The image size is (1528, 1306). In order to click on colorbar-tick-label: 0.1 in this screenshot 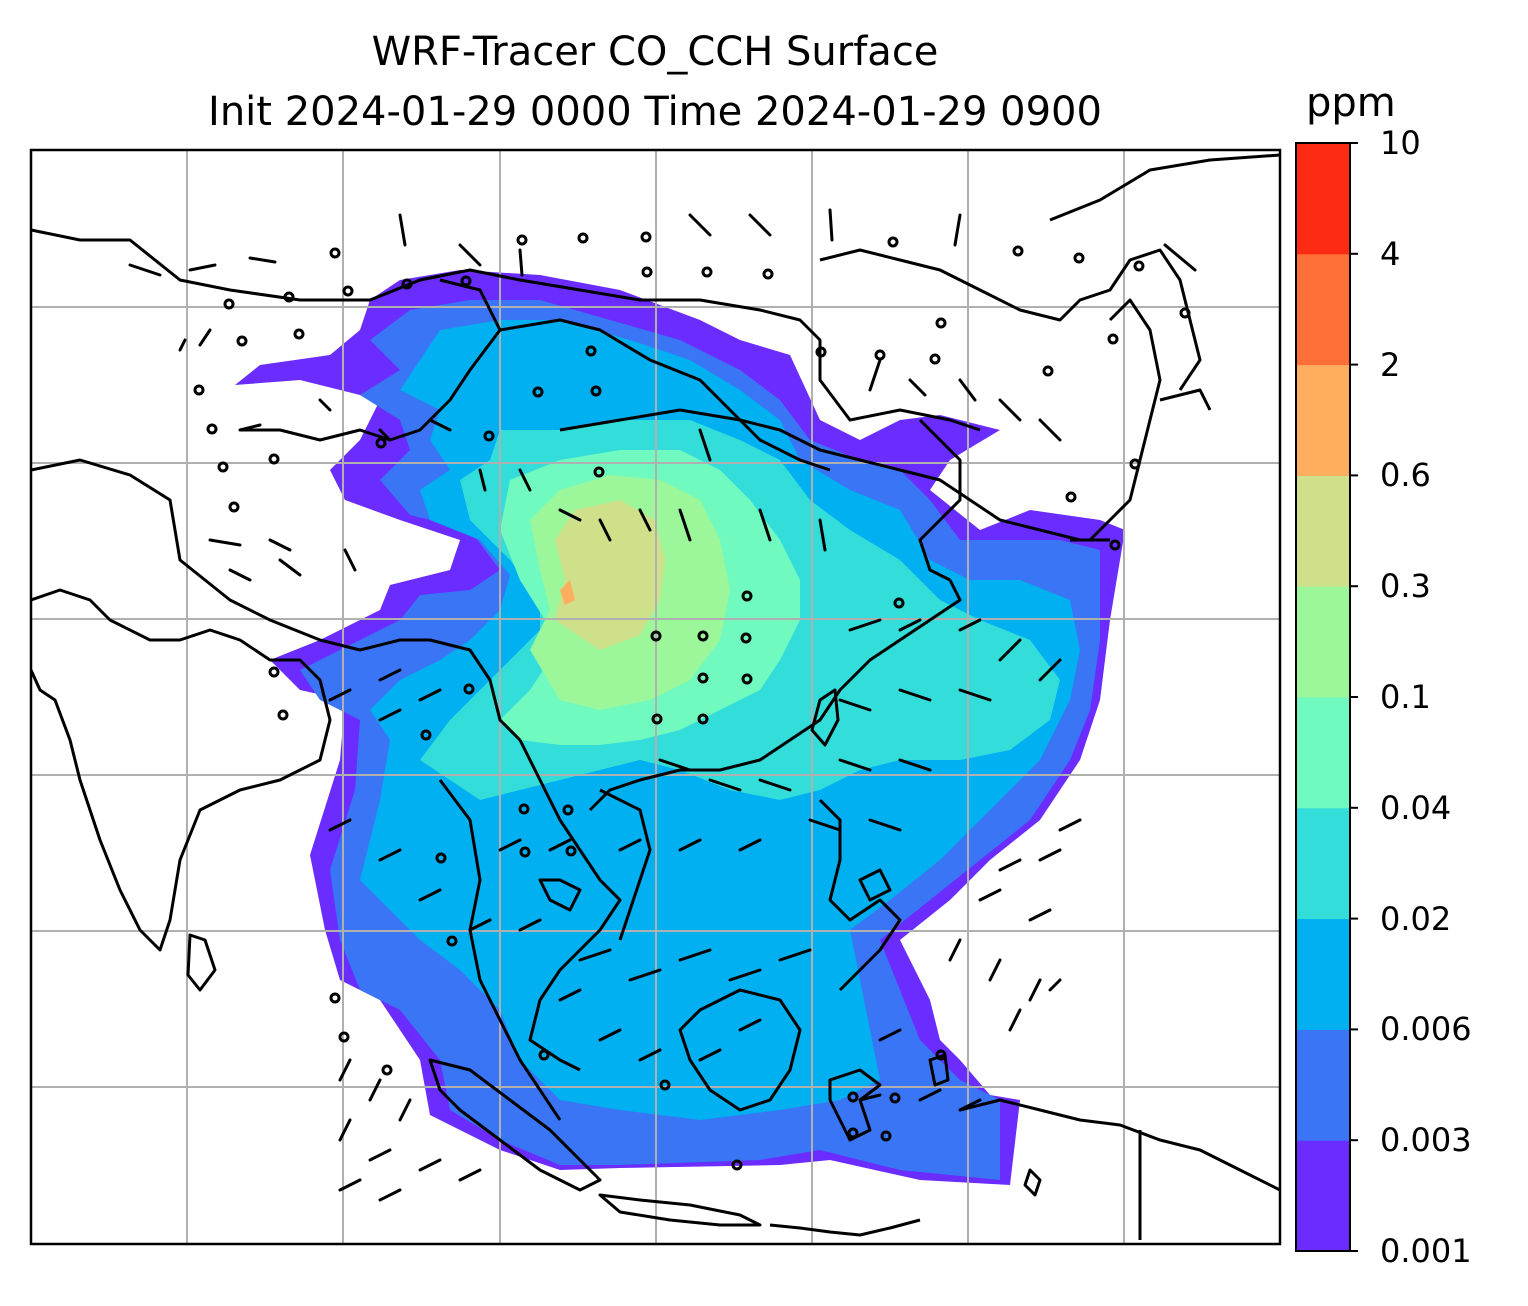, I will do `click(1405, 697)`.